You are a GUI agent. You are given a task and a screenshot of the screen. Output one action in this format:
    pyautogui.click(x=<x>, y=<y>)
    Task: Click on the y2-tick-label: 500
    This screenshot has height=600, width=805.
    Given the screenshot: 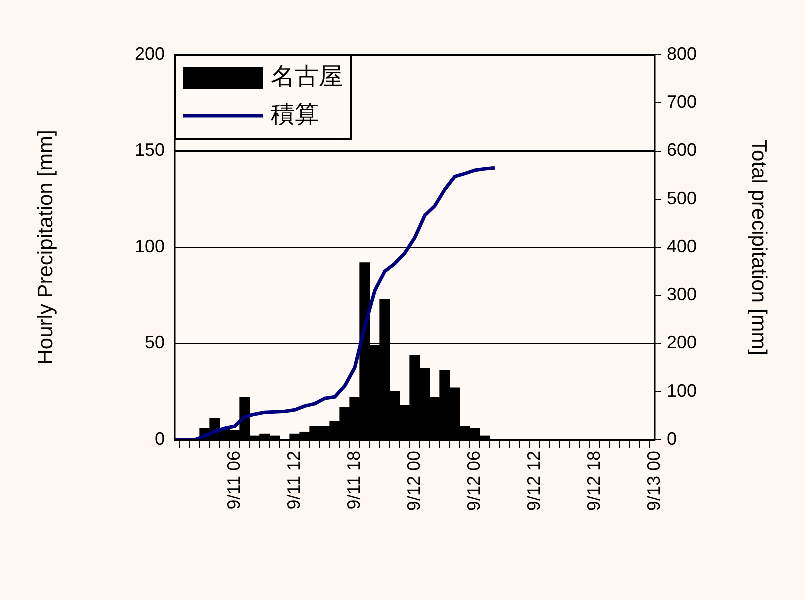 What is the action you would take?
    pyautogui.click(x=682, y=198)
    